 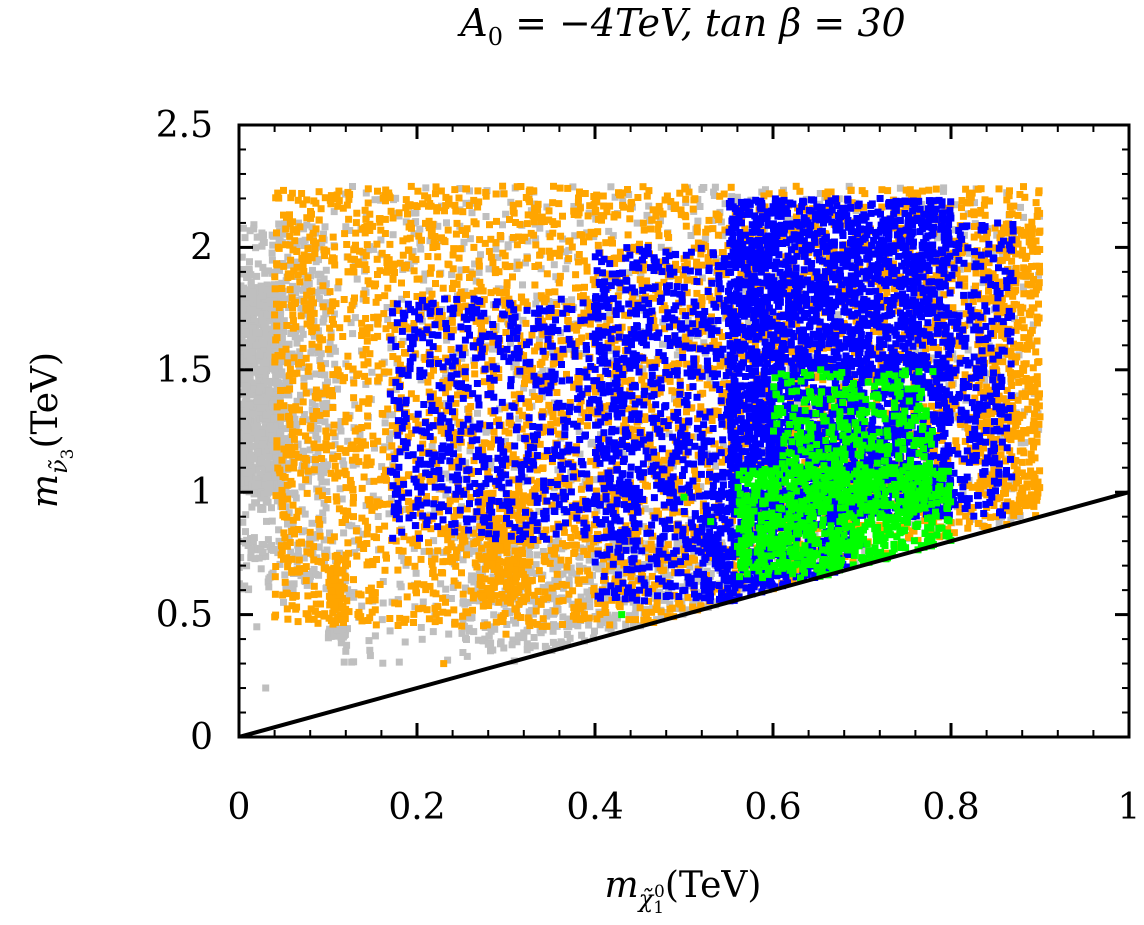 What do you see at coordinates (420, 229) in the screenshot?
I see `point-gray-2073` at bounding box center [420, 229].